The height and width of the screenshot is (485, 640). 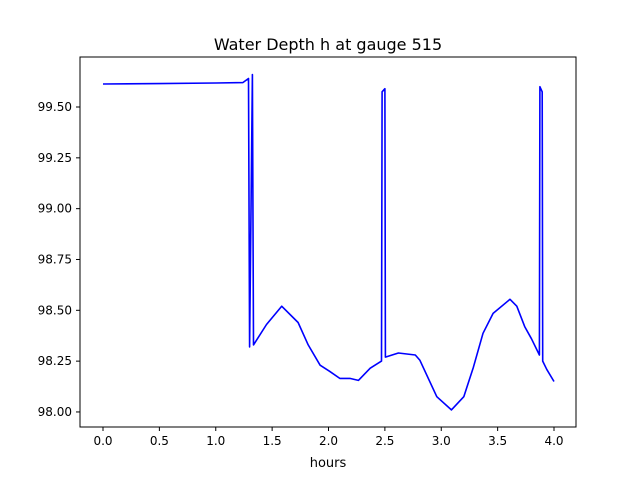 What do you see at coordinates (328, 441) in the screenshot?
I see `x-tick-label: 2.0` at bounding box center [328, 441].